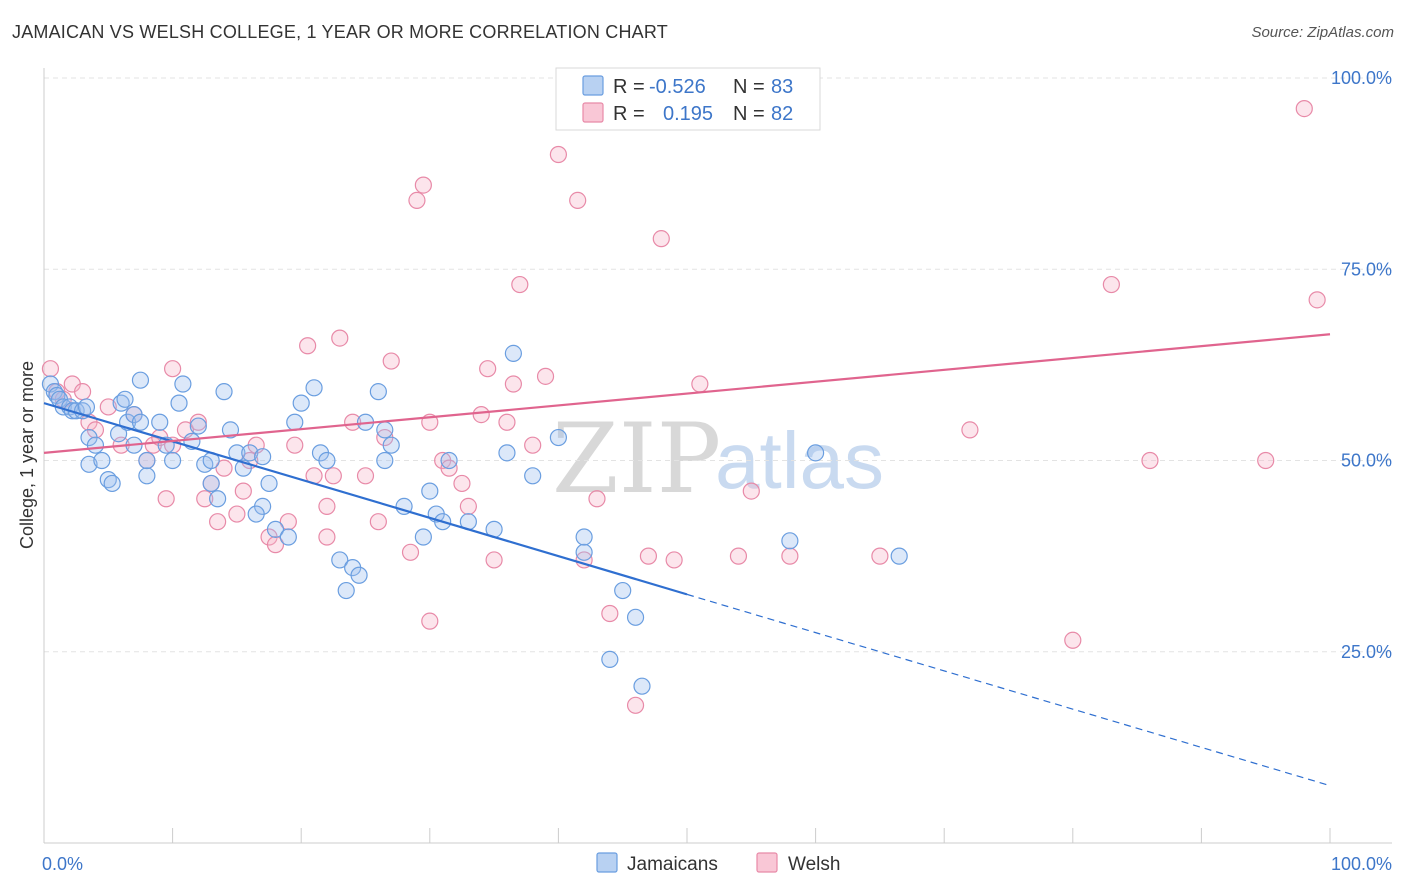 This screenshot has width=1406, height=892. What do you see at coordinates (782, 114) in the screenshot?
I see `legend-n-value-welsh: 82` at bounding box center [782, 114].